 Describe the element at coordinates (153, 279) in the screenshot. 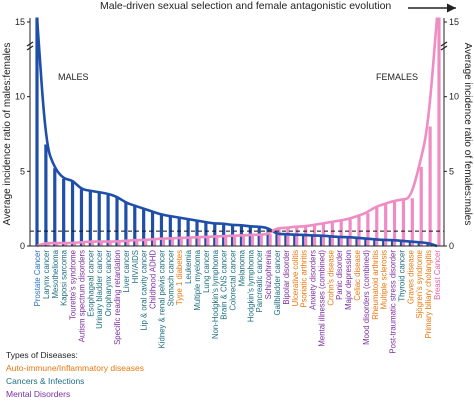

I see `category-label: Childhood ADHD` at that location.